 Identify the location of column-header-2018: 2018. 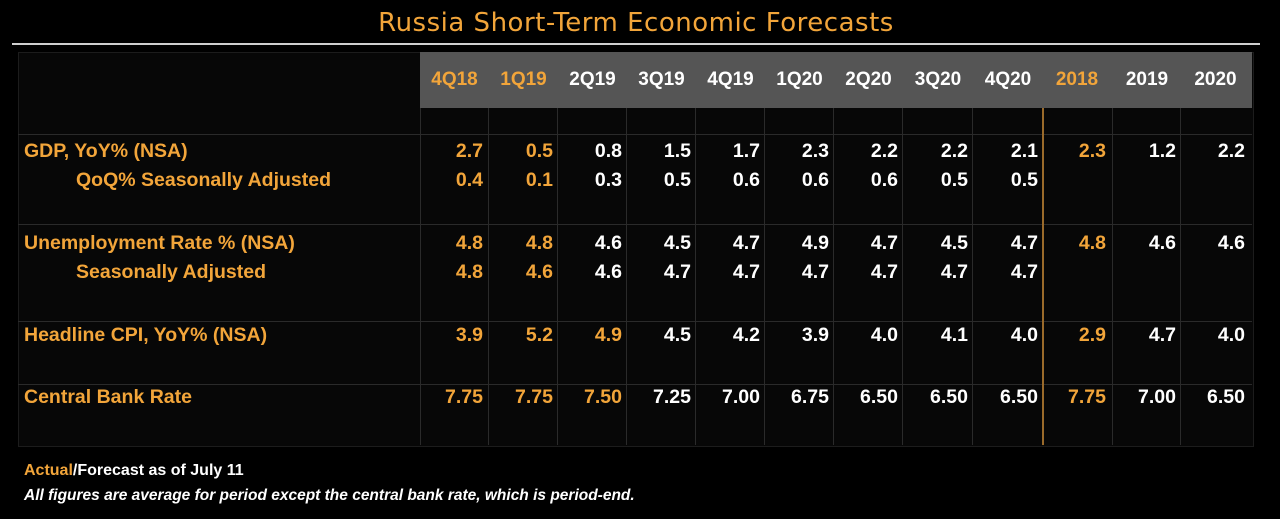
(1077, 79).